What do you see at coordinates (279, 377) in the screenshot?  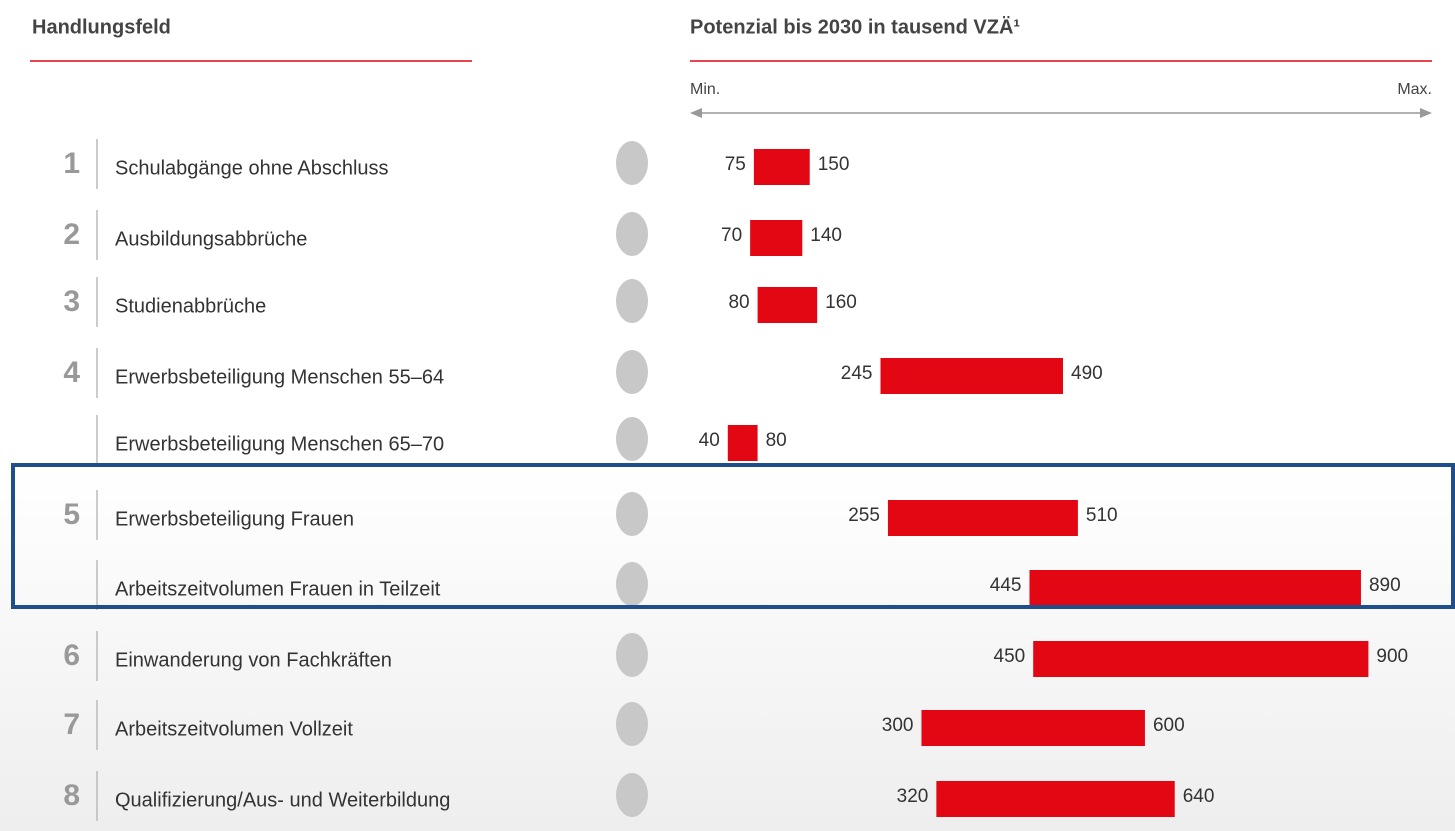 I see `row-label: Erwerbsbeteiligung Menschen 55–64` at bounding box center [279, 377].